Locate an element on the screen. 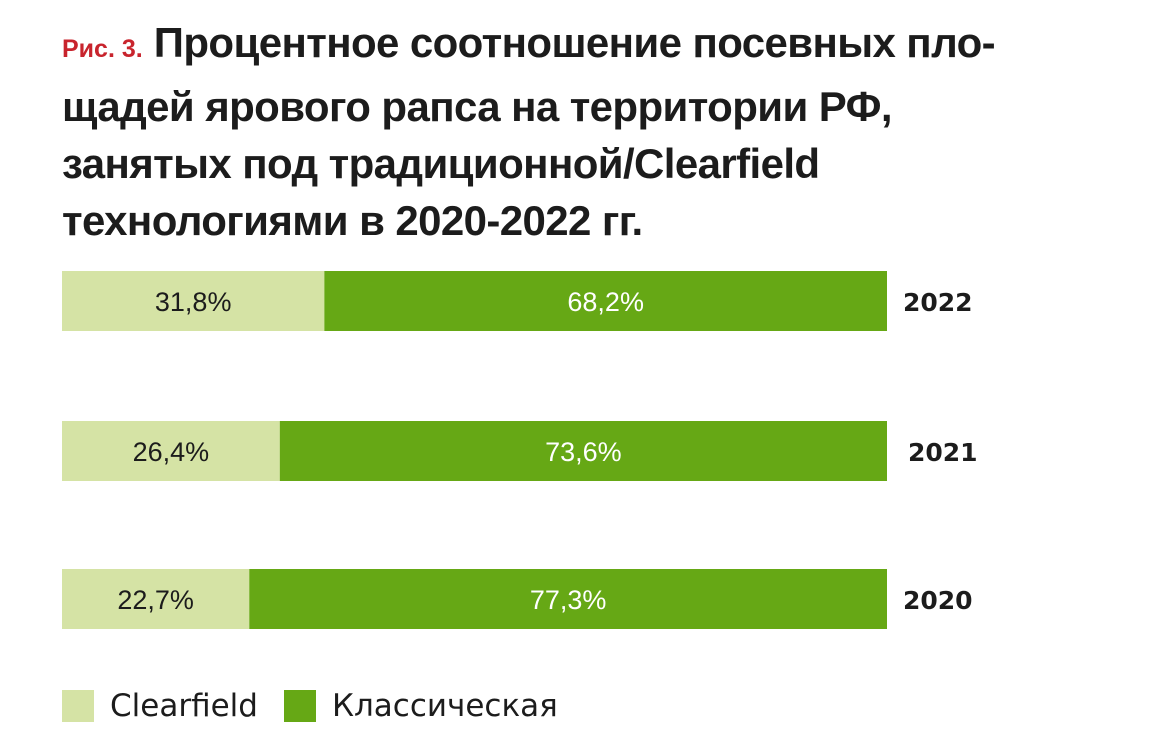  bar-segment-clearfield-2021 is located at coordinates (171, 451).